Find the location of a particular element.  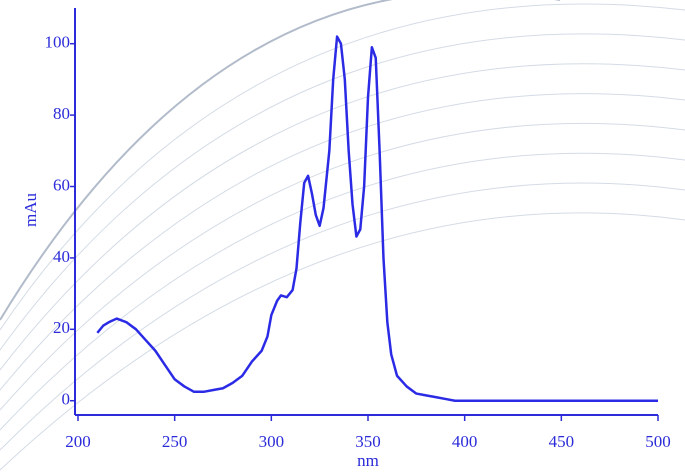

y-tick-label: 20 is located at coordinates (61, 327).